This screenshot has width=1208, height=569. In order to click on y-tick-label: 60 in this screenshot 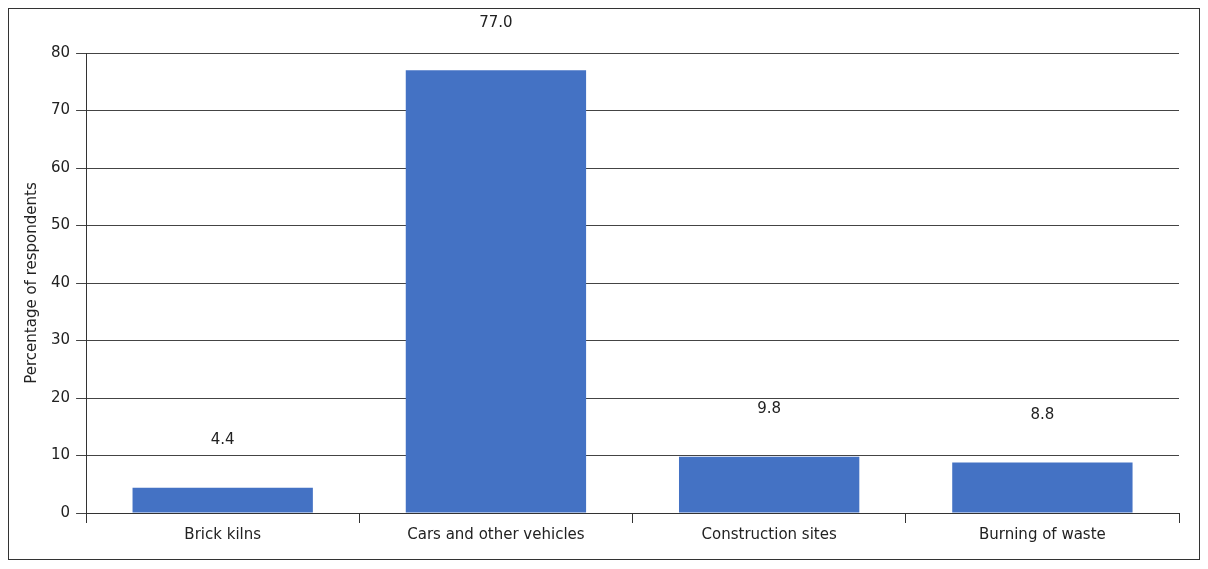, I will do `click(60, 166)`.